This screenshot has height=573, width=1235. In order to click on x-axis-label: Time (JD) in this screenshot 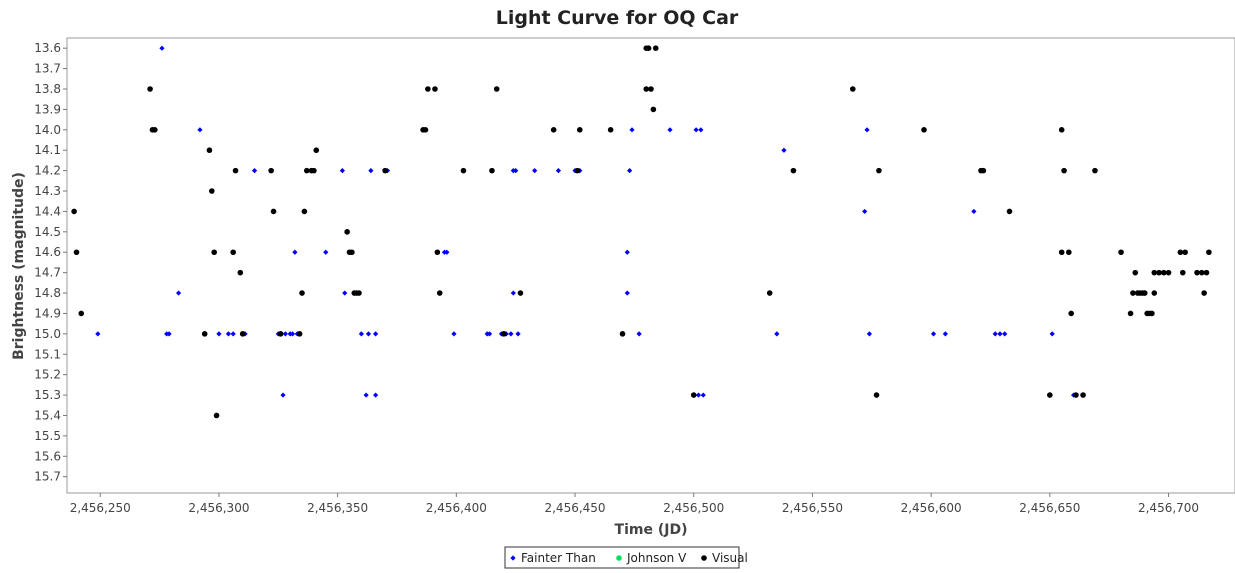, I will do `click(651, 530)`.